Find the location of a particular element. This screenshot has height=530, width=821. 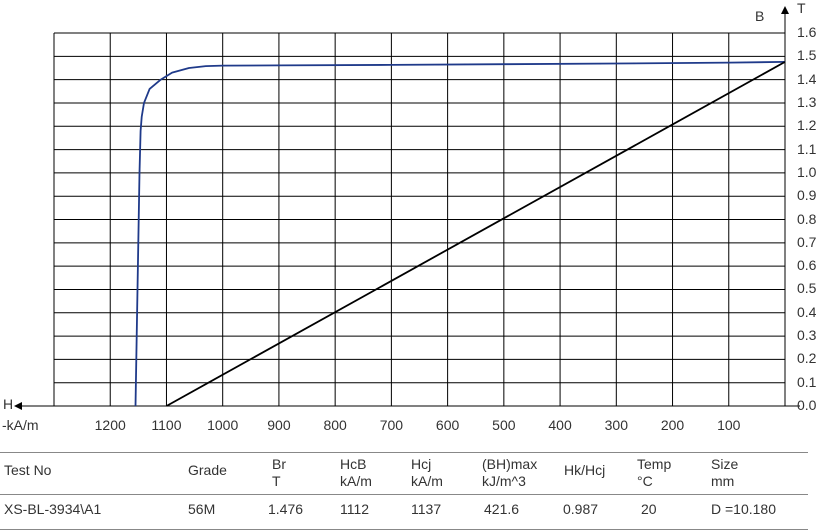

table-header-cell: Grade is located at coordinates (207, 470).